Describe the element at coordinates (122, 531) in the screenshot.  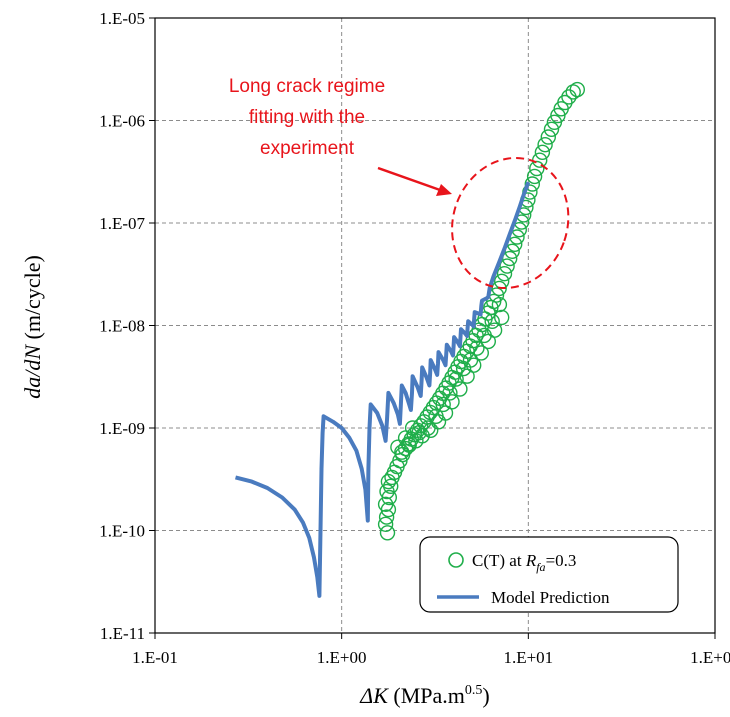
I see `y-tick-label: 1.E-10` at that location.